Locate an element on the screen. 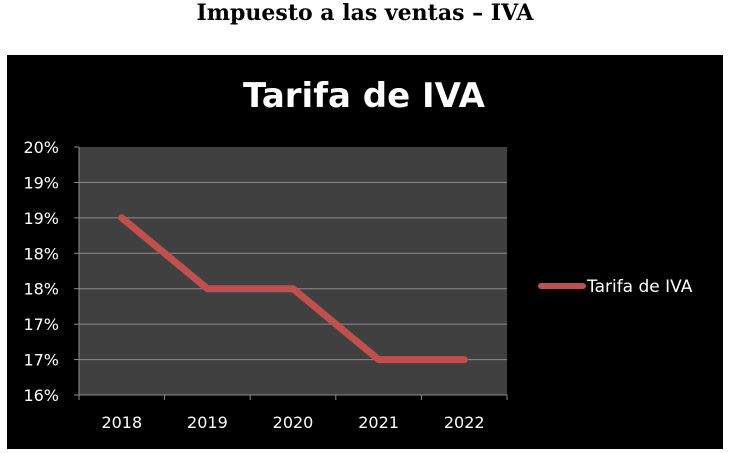 The height and width of the screenshot is (453, 730). chart-title: Tarifa de IVA is located at coordinates (364, 96).